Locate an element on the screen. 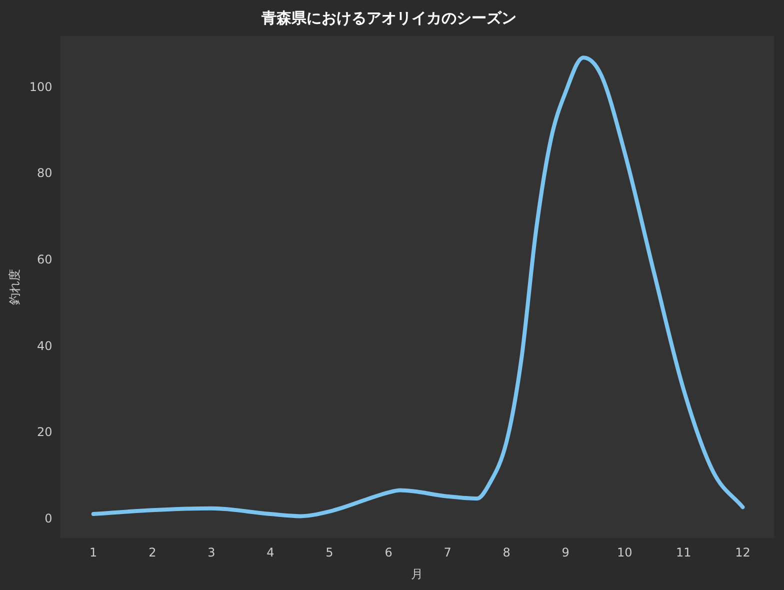 This screenshot has height=590, width=784. x-tick-label: 12 is located at coordinates (742, 553).